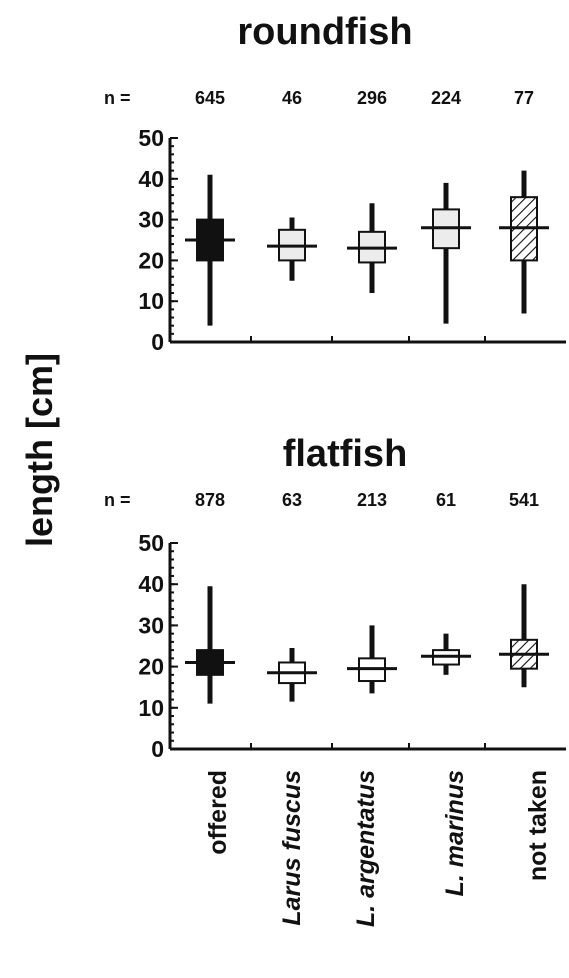 The width and height of the screenshot is (569, 978). Describe the element at coordinates (324, 32) in the screenshot. I see `roundfish-title: roundfish` at that location.